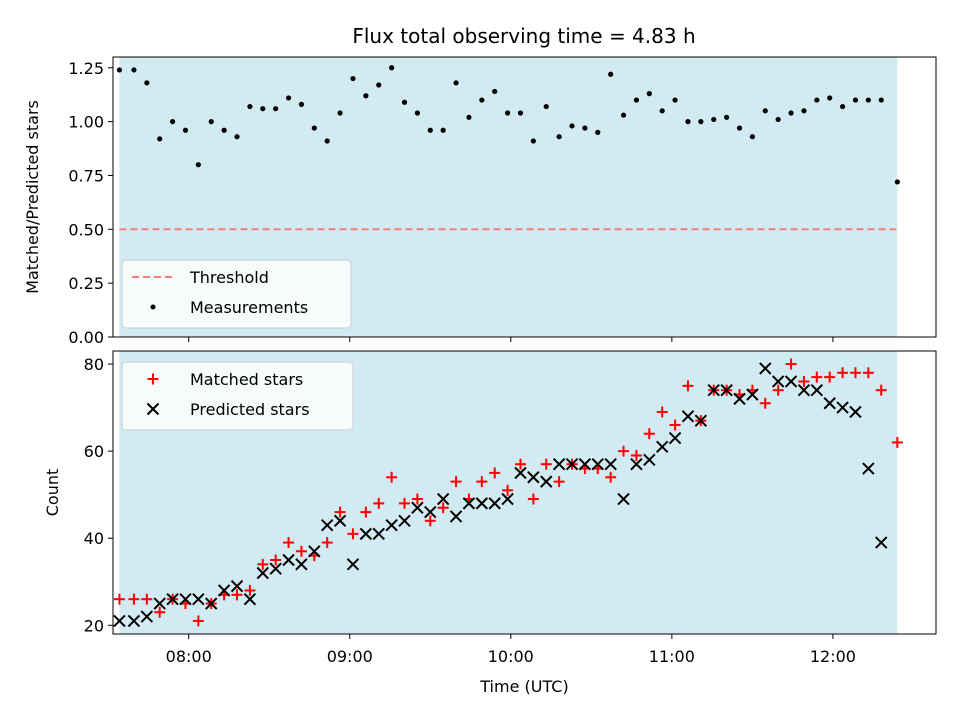  I want to click on legend-predicted-swatch, so click(153, 409).